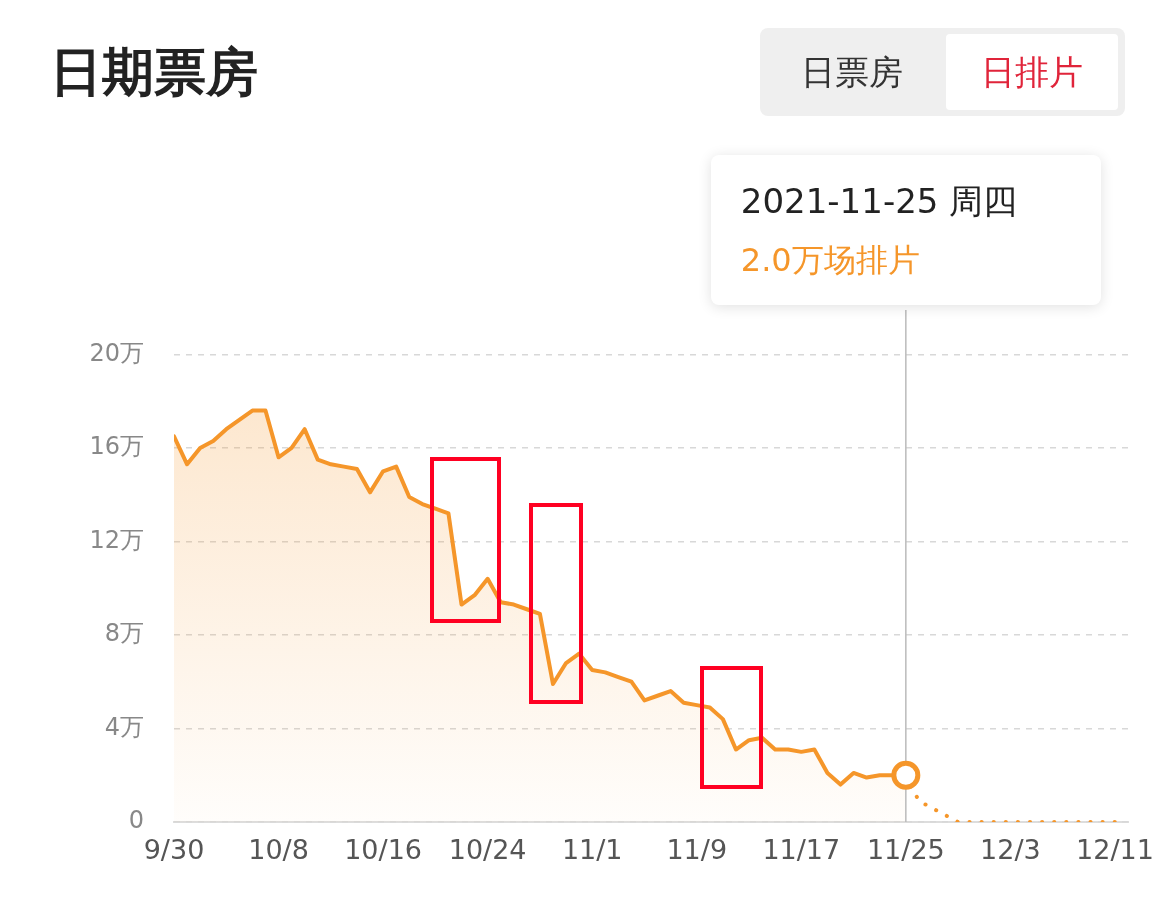 The height and width of the screenshot is (921, 1170). Describe the element at coordinates (852, 72) in the screenshot. I see `text: 日票房` at that location.